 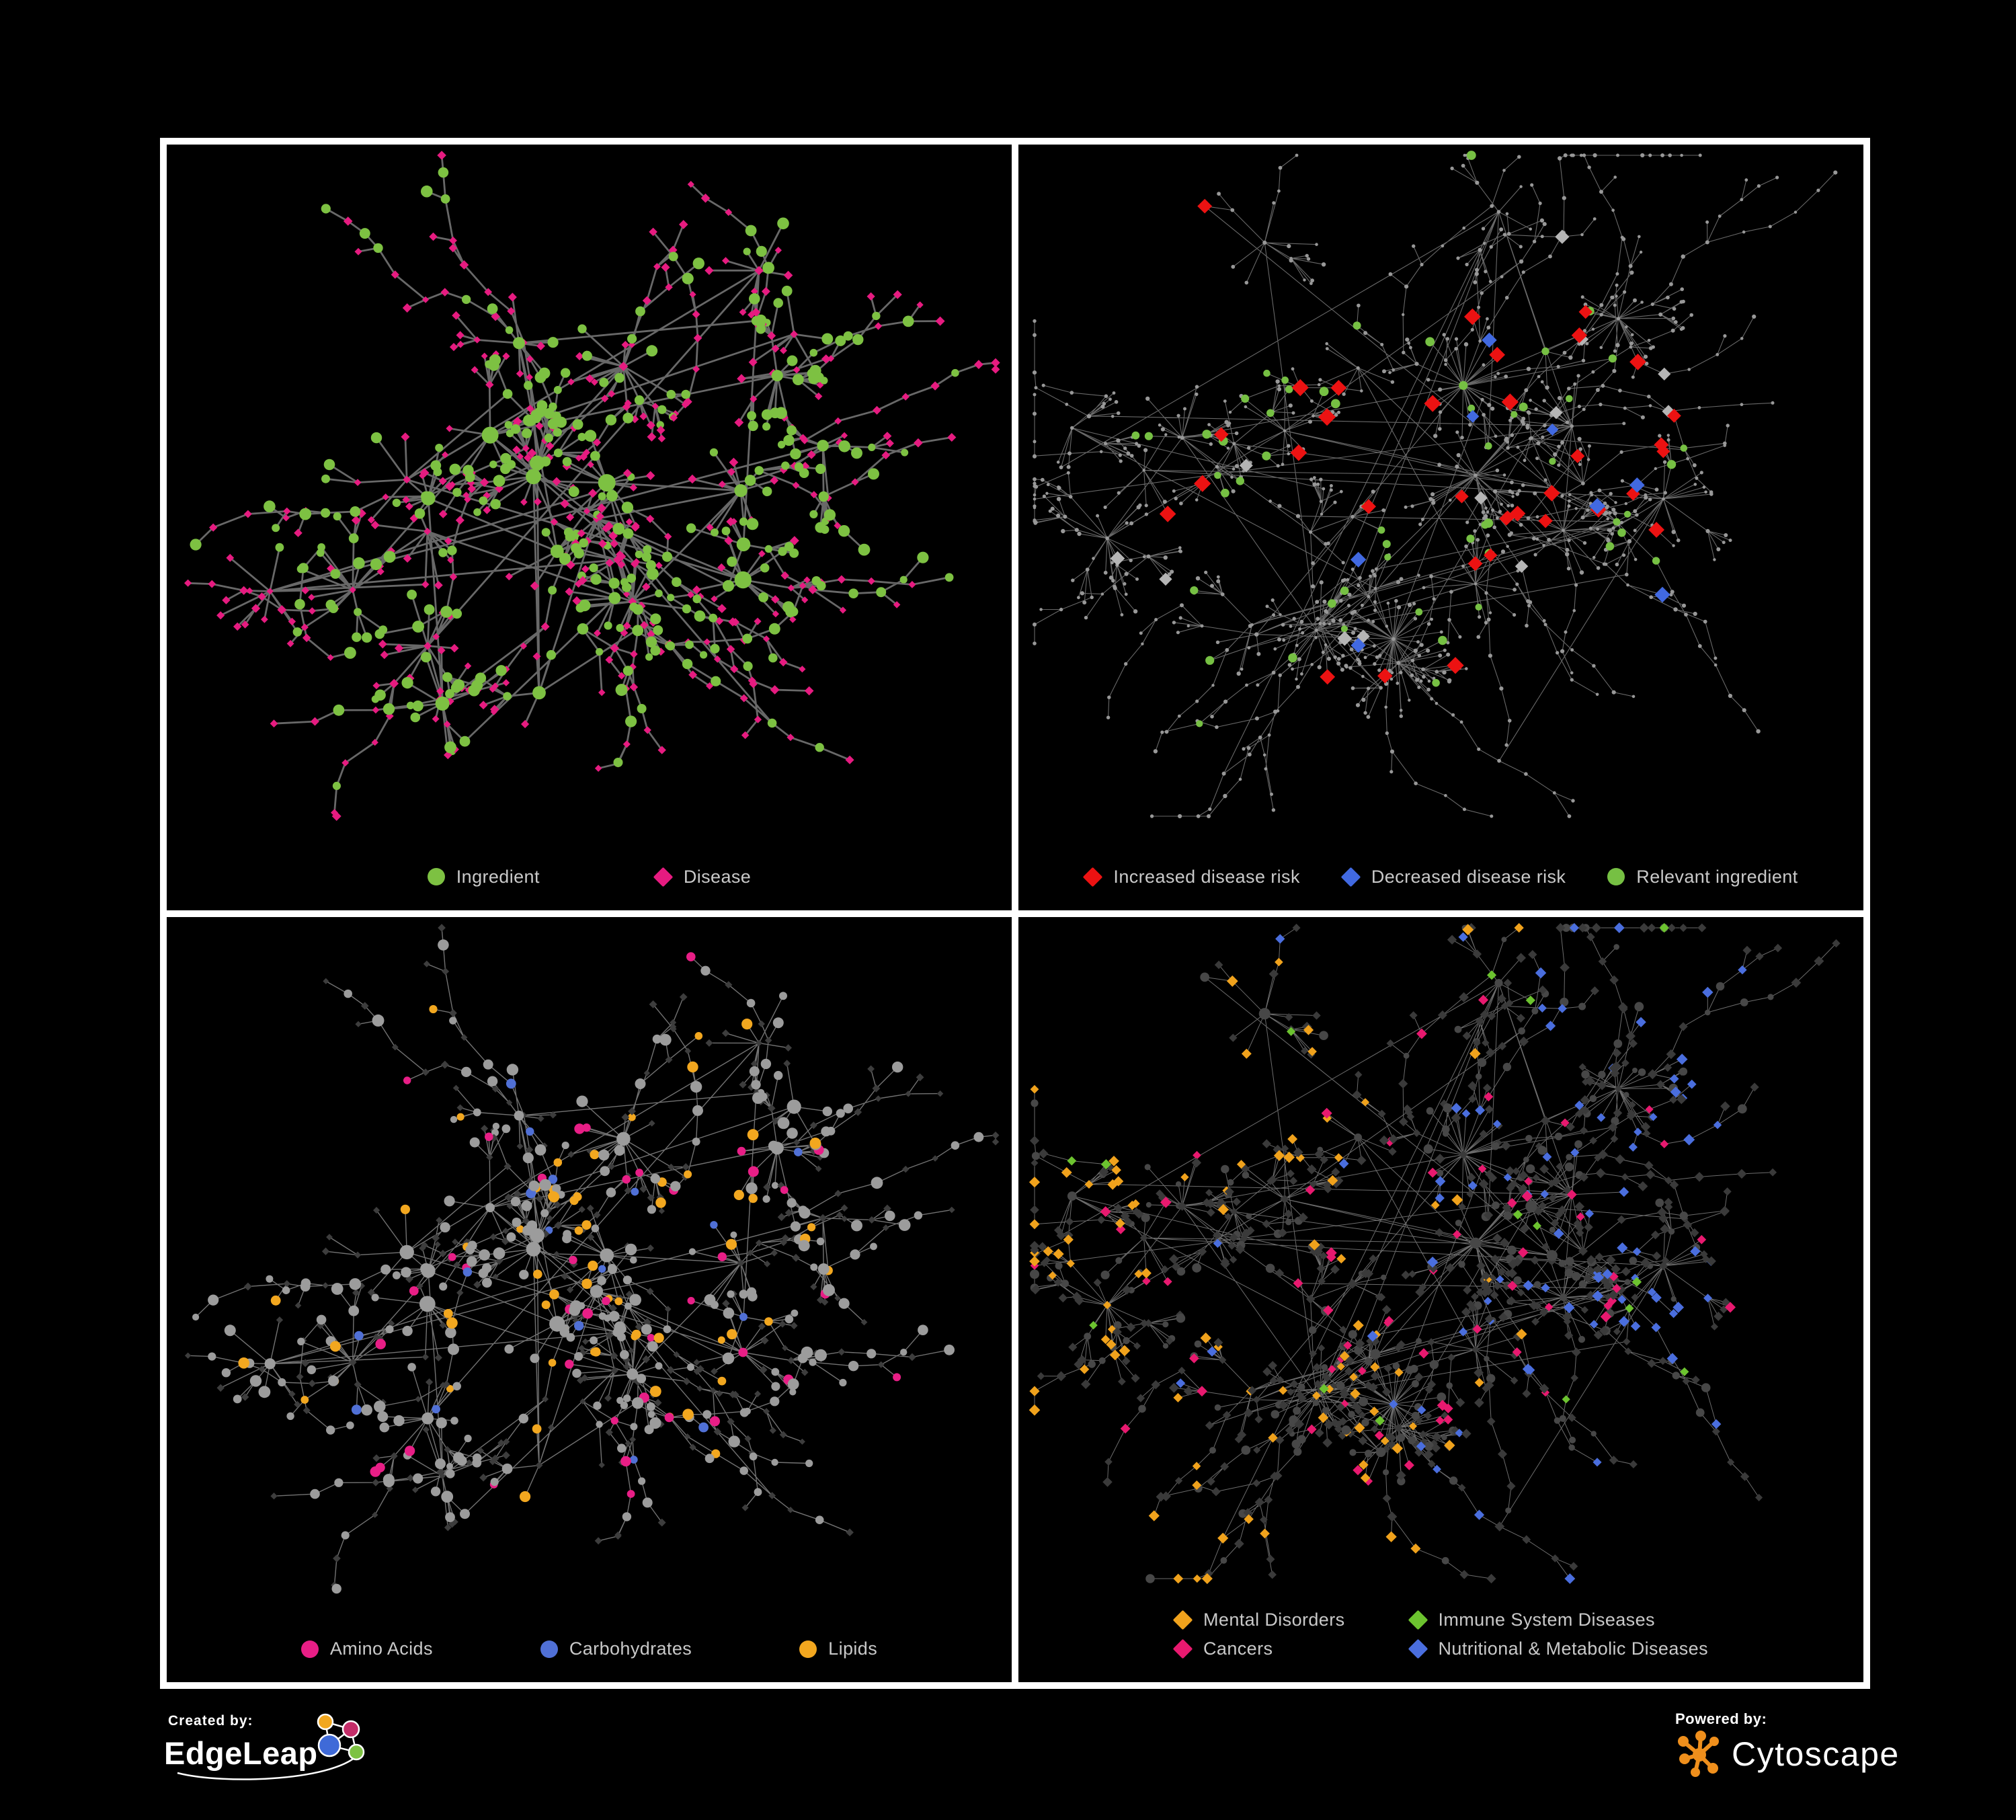 What do you see at coordinates (356, 1752) in the screenshot?
I see `edgeleap-node-green` at bounding box center [356, 1752].